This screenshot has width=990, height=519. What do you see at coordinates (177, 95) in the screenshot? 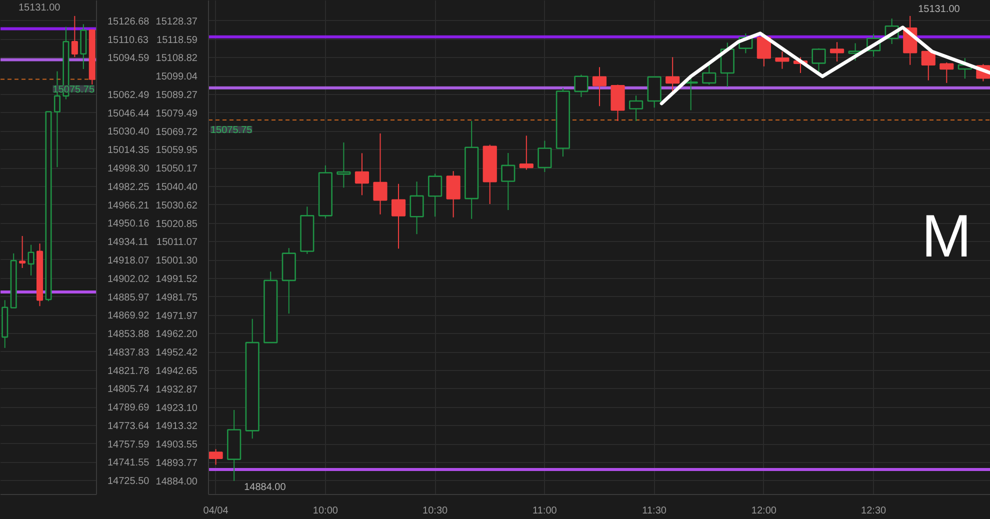
I see `y-tick-label: 15089.27` at bounding box center [177, 95].